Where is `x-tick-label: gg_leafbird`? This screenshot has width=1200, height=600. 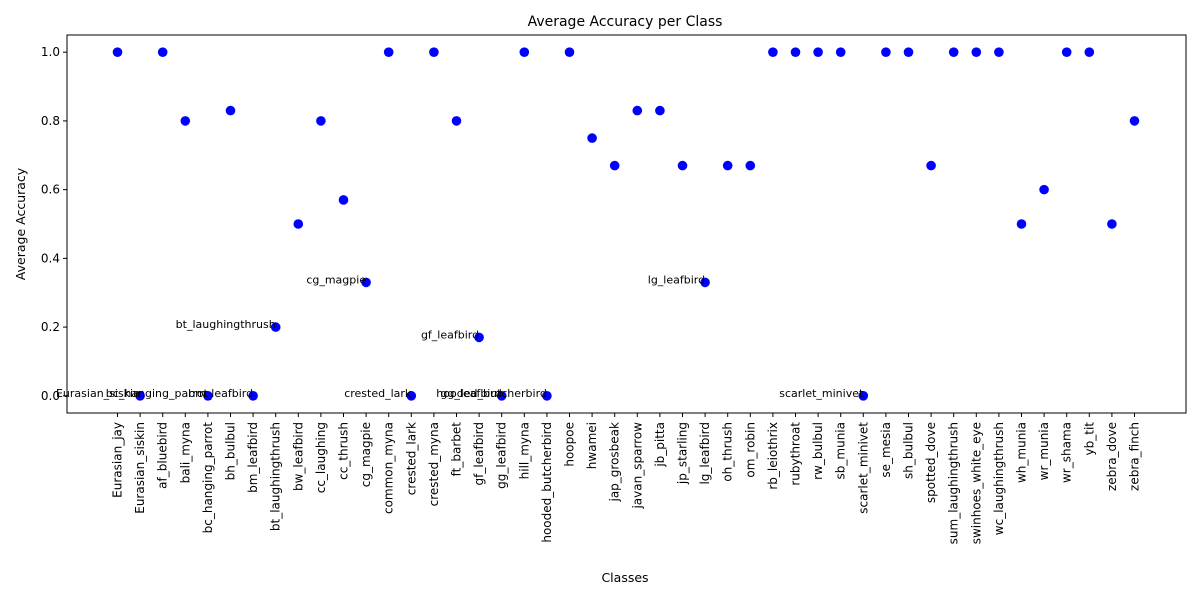
x-tick-label: gg_leafbird is located at coordinates (502, 455).